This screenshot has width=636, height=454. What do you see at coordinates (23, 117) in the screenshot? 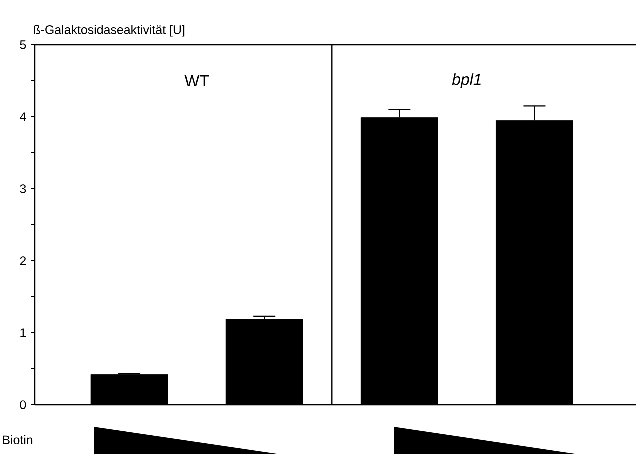
I see `y-tick-label: 4` at bounding box center [23, 117].